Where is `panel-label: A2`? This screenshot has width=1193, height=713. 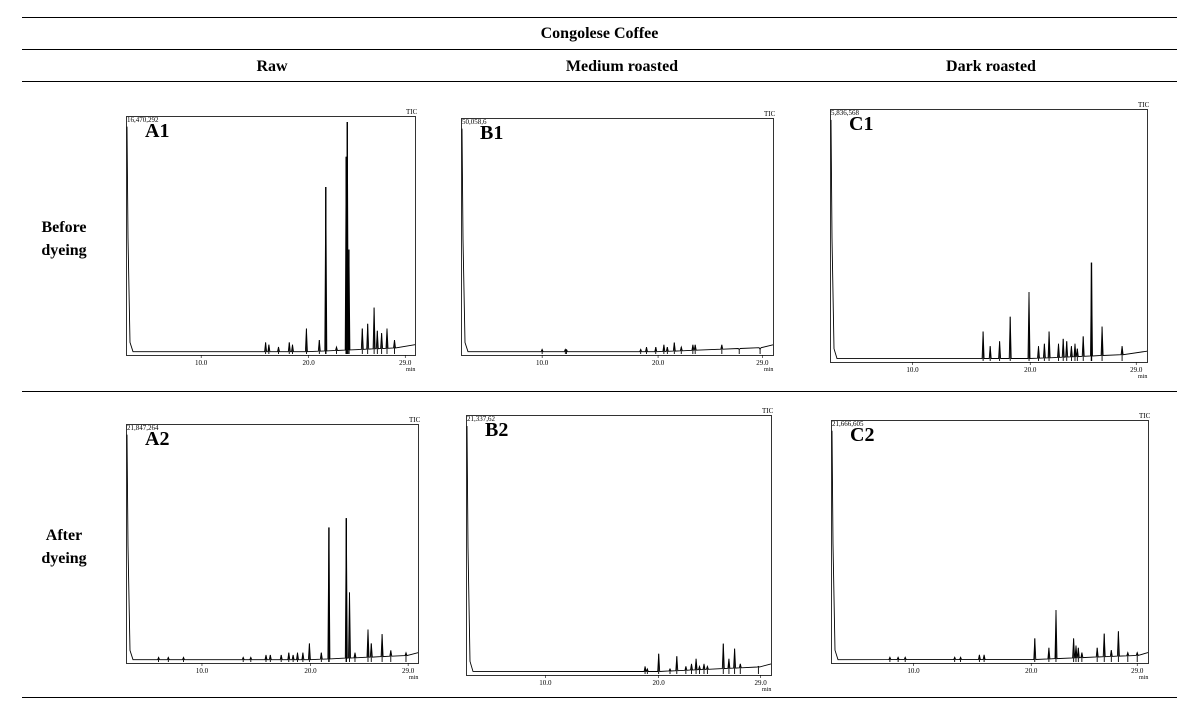
panel-label: A2 is located at coordinates (157, 439).